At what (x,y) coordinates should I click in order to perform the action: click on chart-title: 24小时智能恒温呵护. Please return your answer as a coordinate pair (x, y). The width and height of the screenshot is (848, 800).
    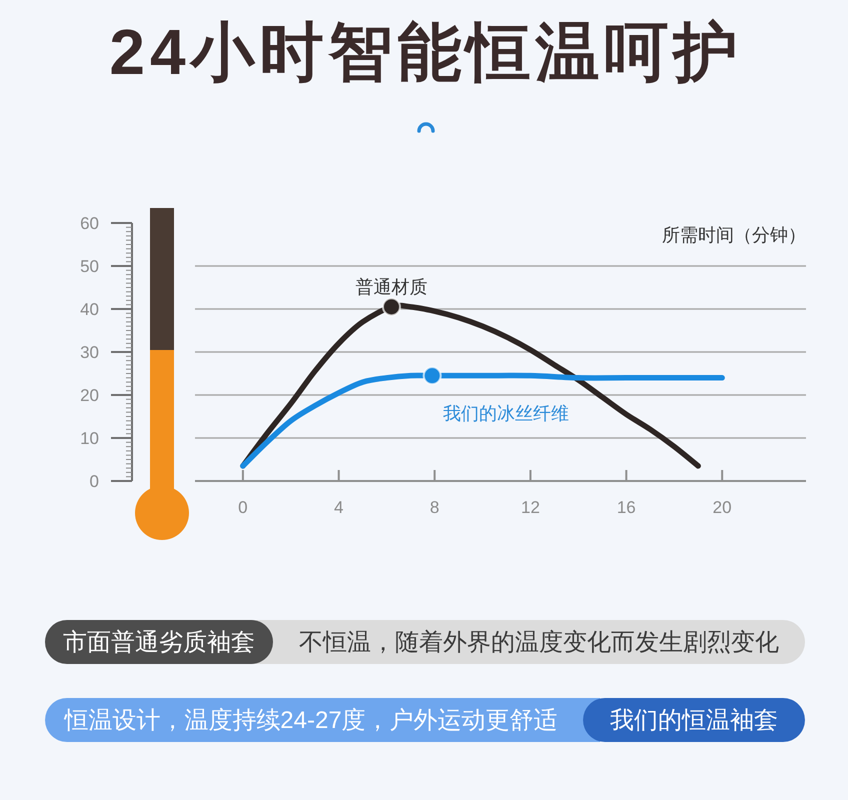
    Looking at the image, I should click on (426, 52).